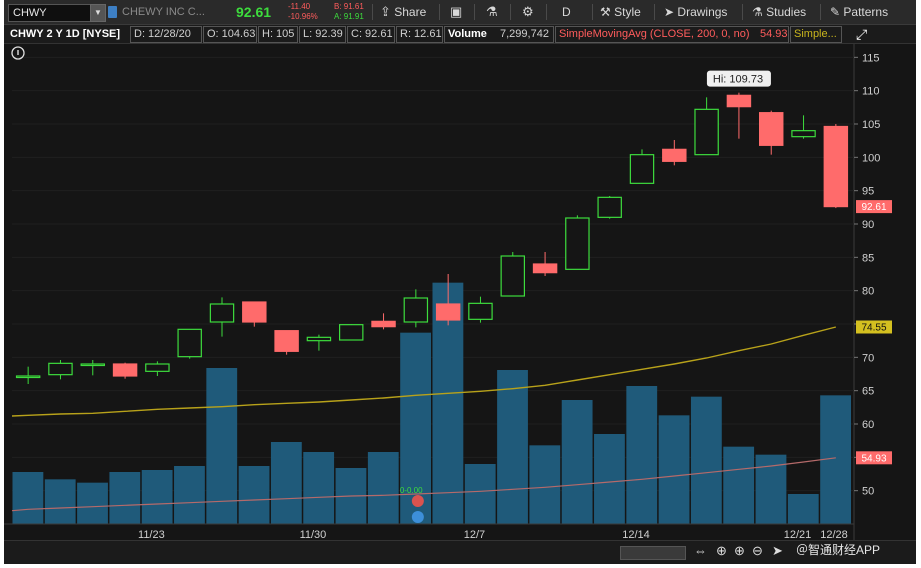 The width and height of the screenshot is (921, 568). Describe the element at coordinates (620, 12) in the screenshot. I see `style-button: ⚒ Style` at that location.